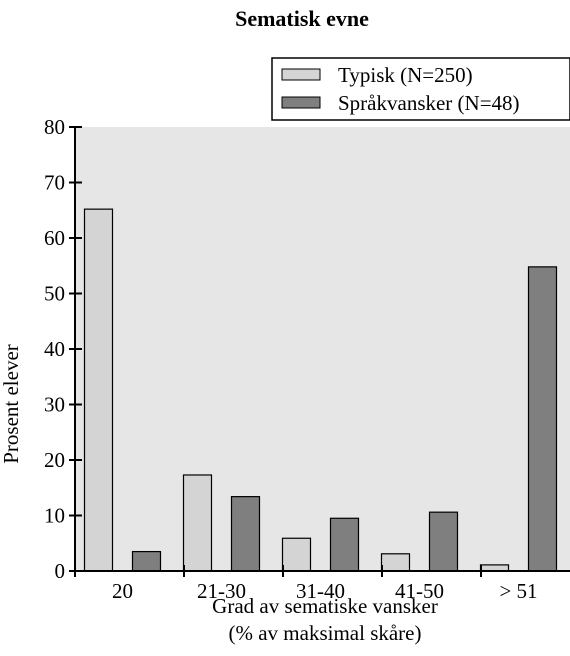 The width and height of the screenshot is (570, 656). I want to click on legend-label-typisk: Typisk (N=250), so click(405, 75).